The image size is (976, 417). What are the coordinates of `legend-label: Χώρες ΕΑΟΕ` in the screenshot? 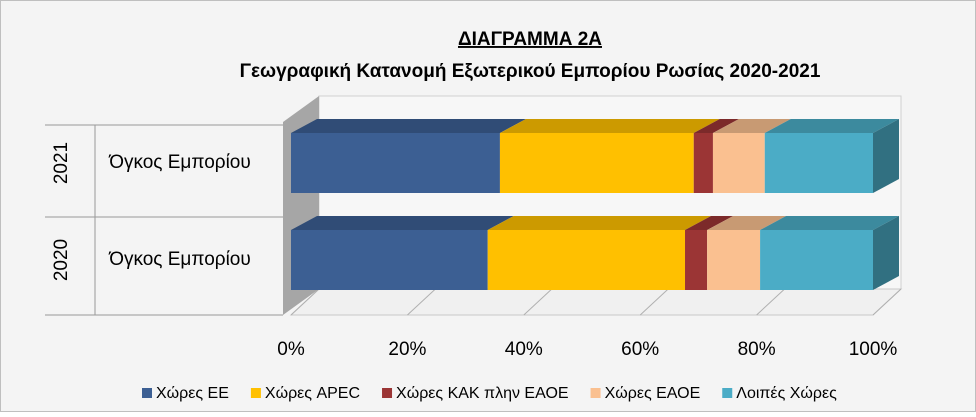 It's located at (653, 393).